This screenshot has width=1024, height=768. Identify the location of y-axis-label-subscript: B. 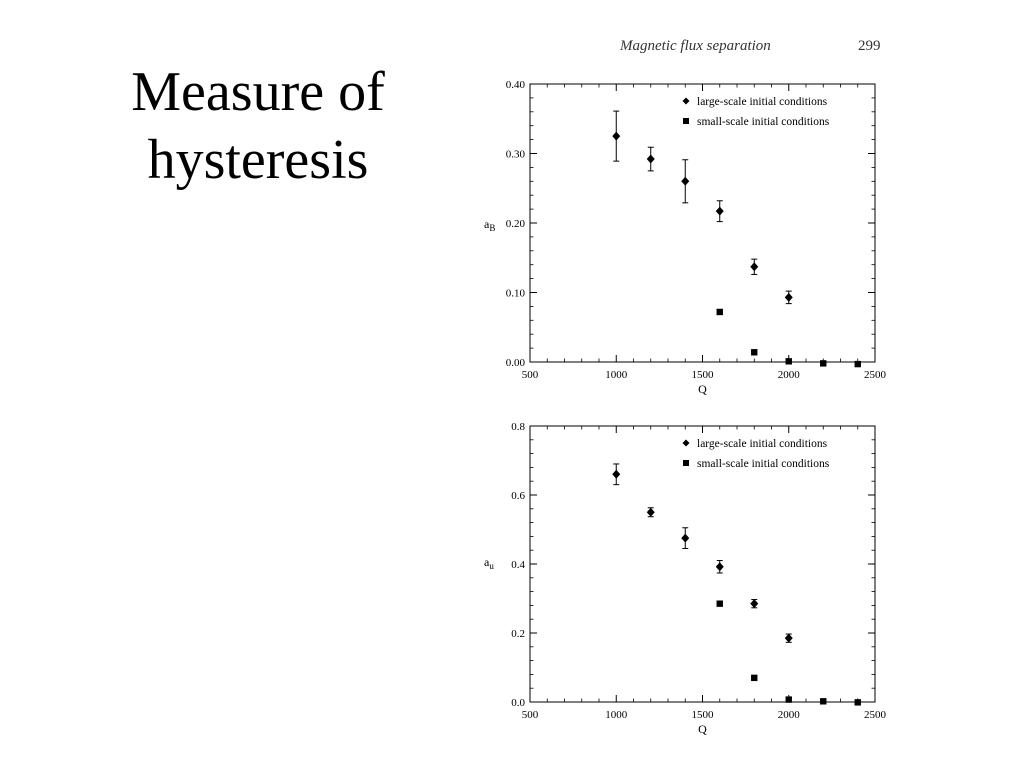
(492, 228).